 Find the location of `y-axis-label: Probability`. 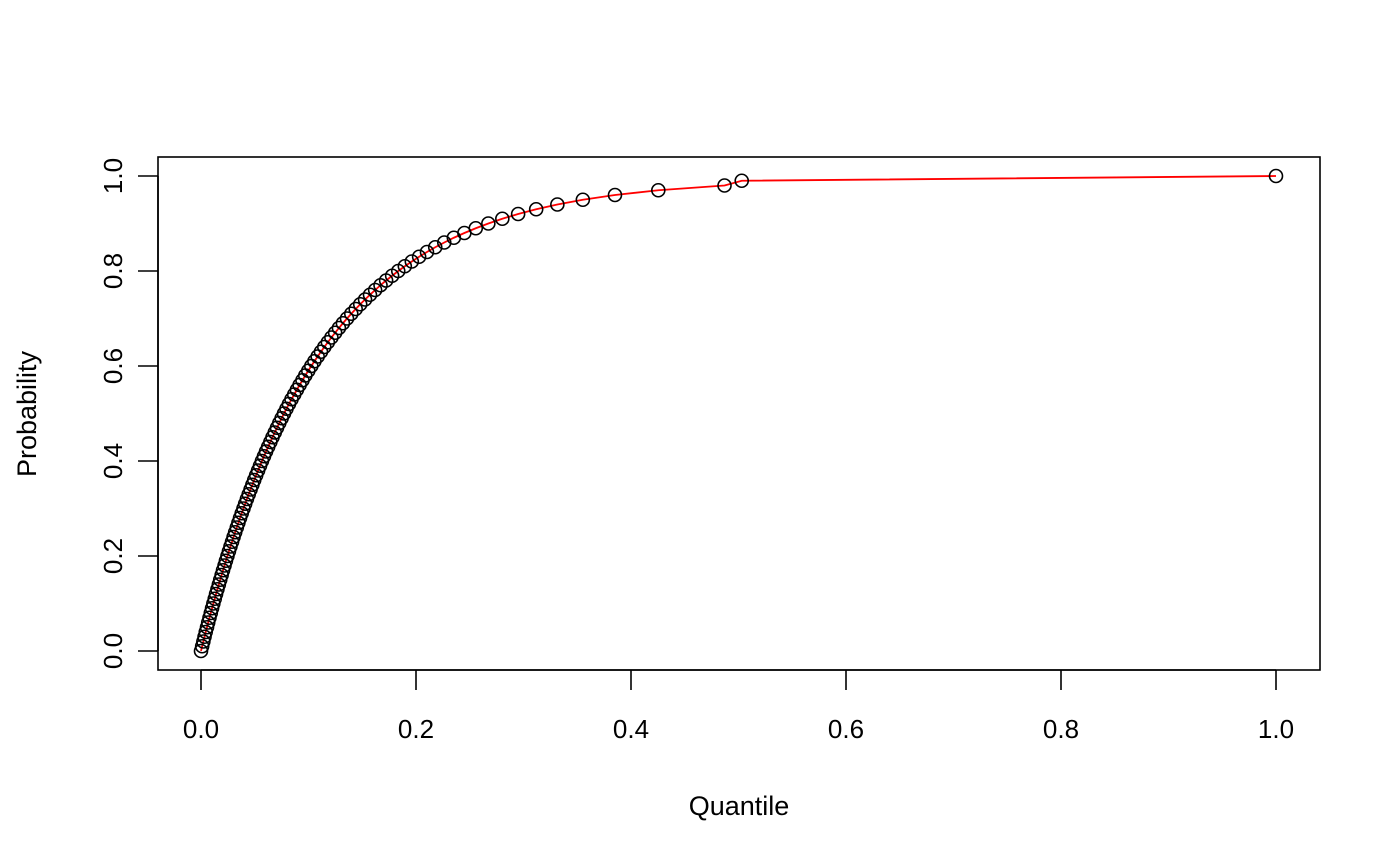

y-axis-label: Probability is located at coordinates (27, 413).